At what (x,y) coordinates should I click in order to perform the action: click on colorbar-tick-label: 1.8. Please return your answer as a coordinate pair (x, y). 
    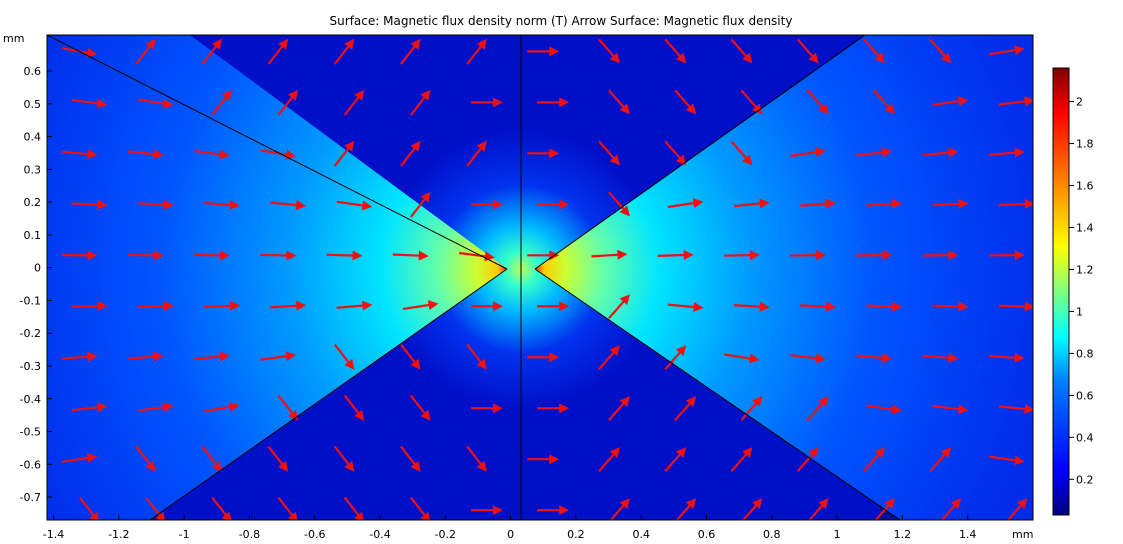
    Looking at the image, I should click on (1085, 144).